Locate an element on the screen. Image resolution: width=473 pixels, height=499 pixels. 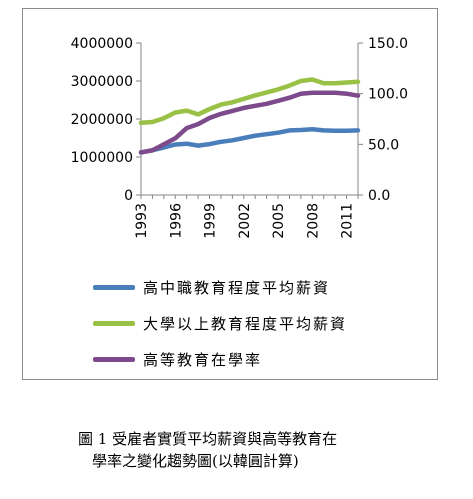
legend-item-1: 高中職教育程度平均薪資 is located at coordinates (258, 287).